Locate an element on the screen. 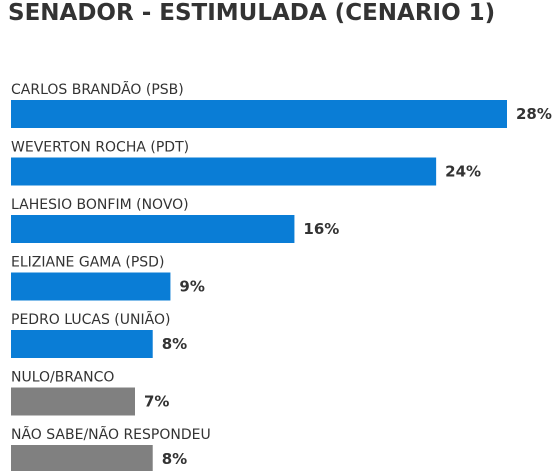 This screenshot has height=471, width=555. value-label: 16% is located at coordinates (321, 229).